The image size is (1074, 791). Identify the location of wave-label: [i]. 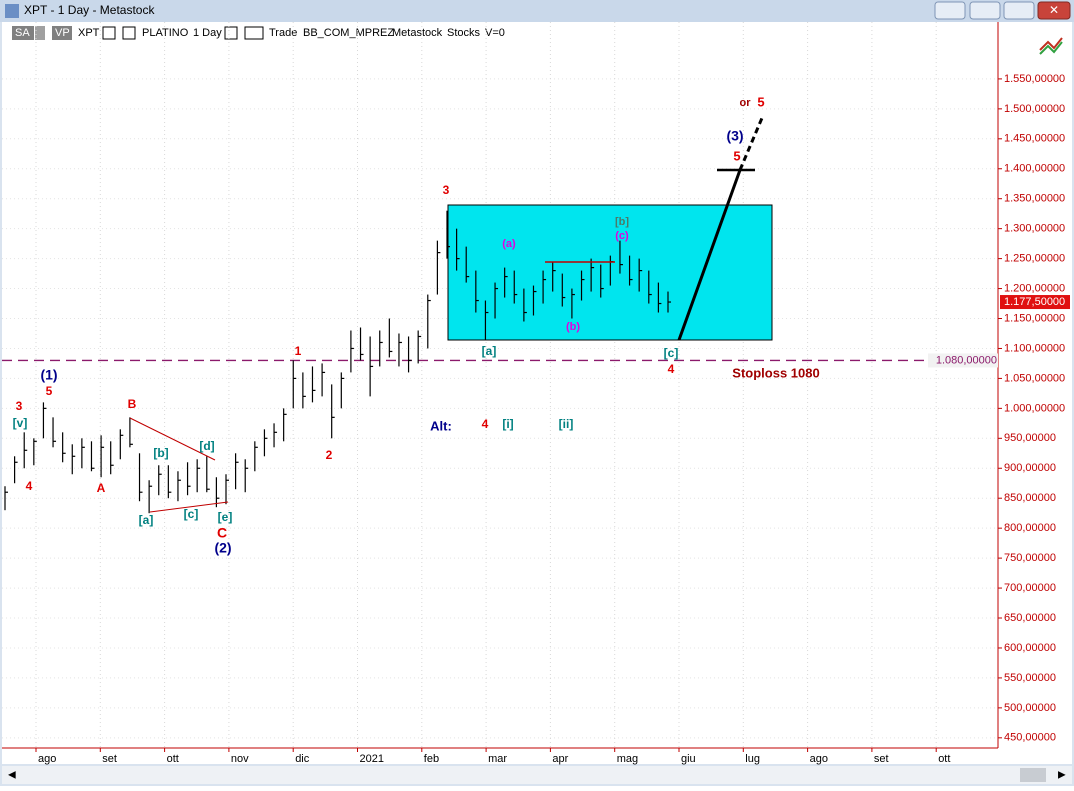
(507, 424).